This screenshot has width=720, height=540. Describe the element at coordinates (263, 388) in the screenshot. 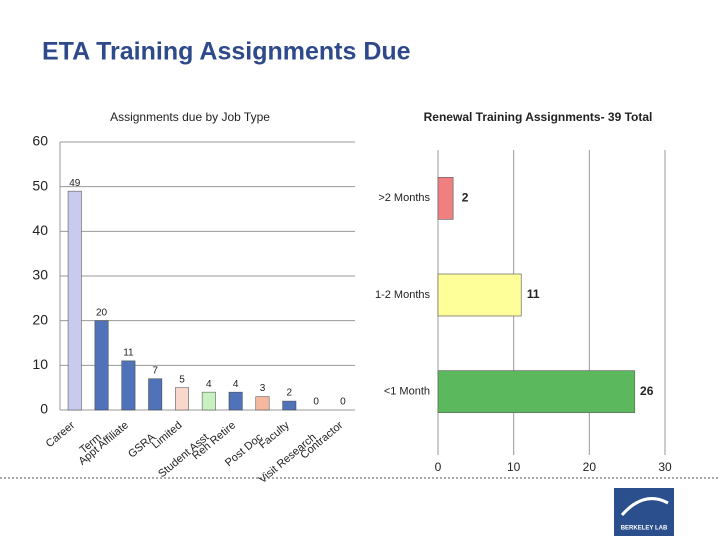

I see `value-label: 3` at that location.